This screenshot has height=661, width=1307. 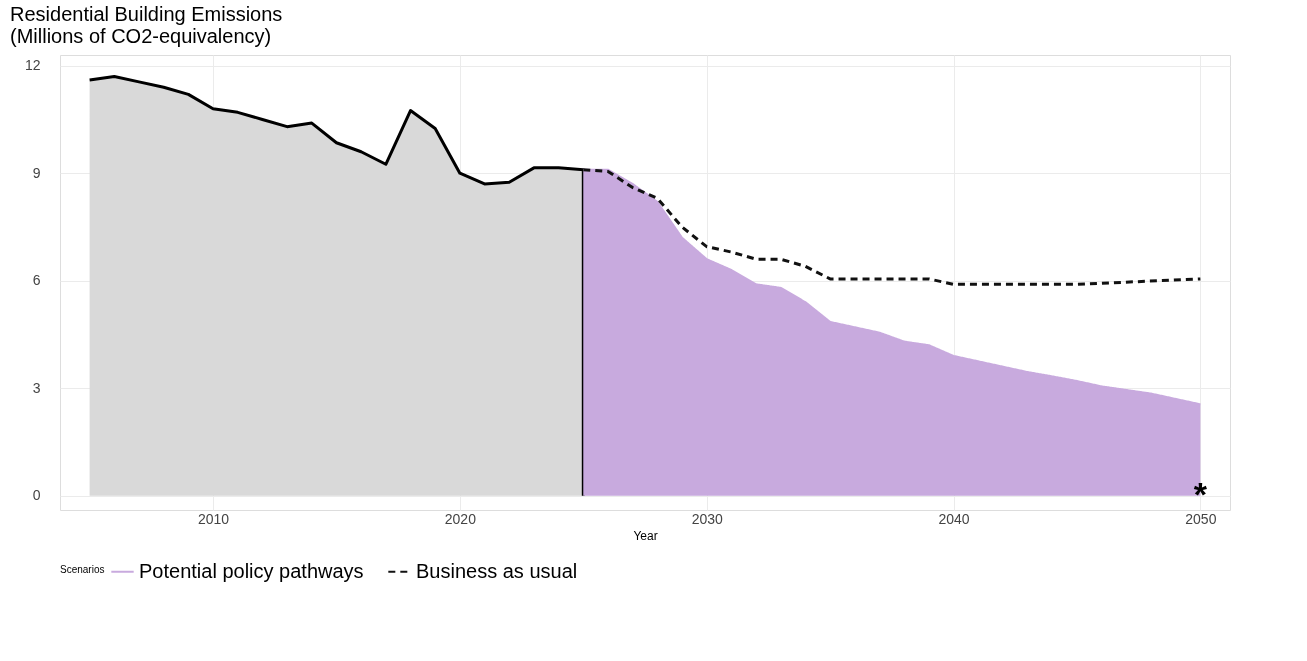 I want to click on legend-label: Potential policy pathways, so click(x=251, y=570).